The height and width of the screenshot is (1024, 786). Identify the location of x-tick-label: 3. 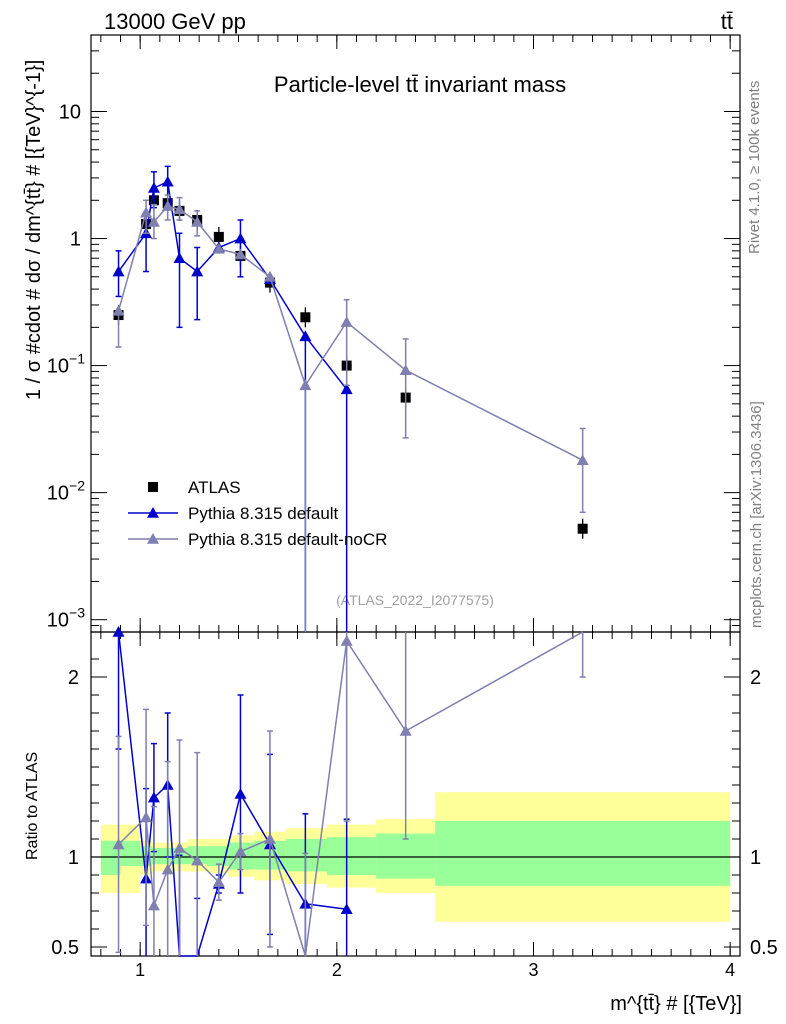
(533, 970).